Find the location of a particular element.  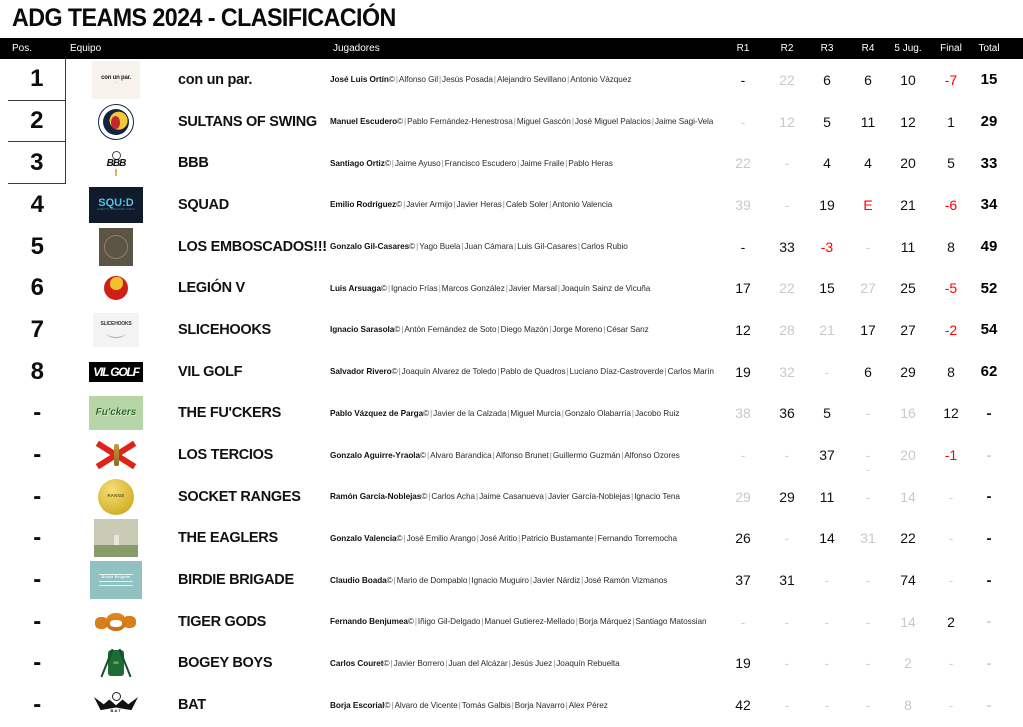

score-r4: 27 is located at coordinates (868, 288).